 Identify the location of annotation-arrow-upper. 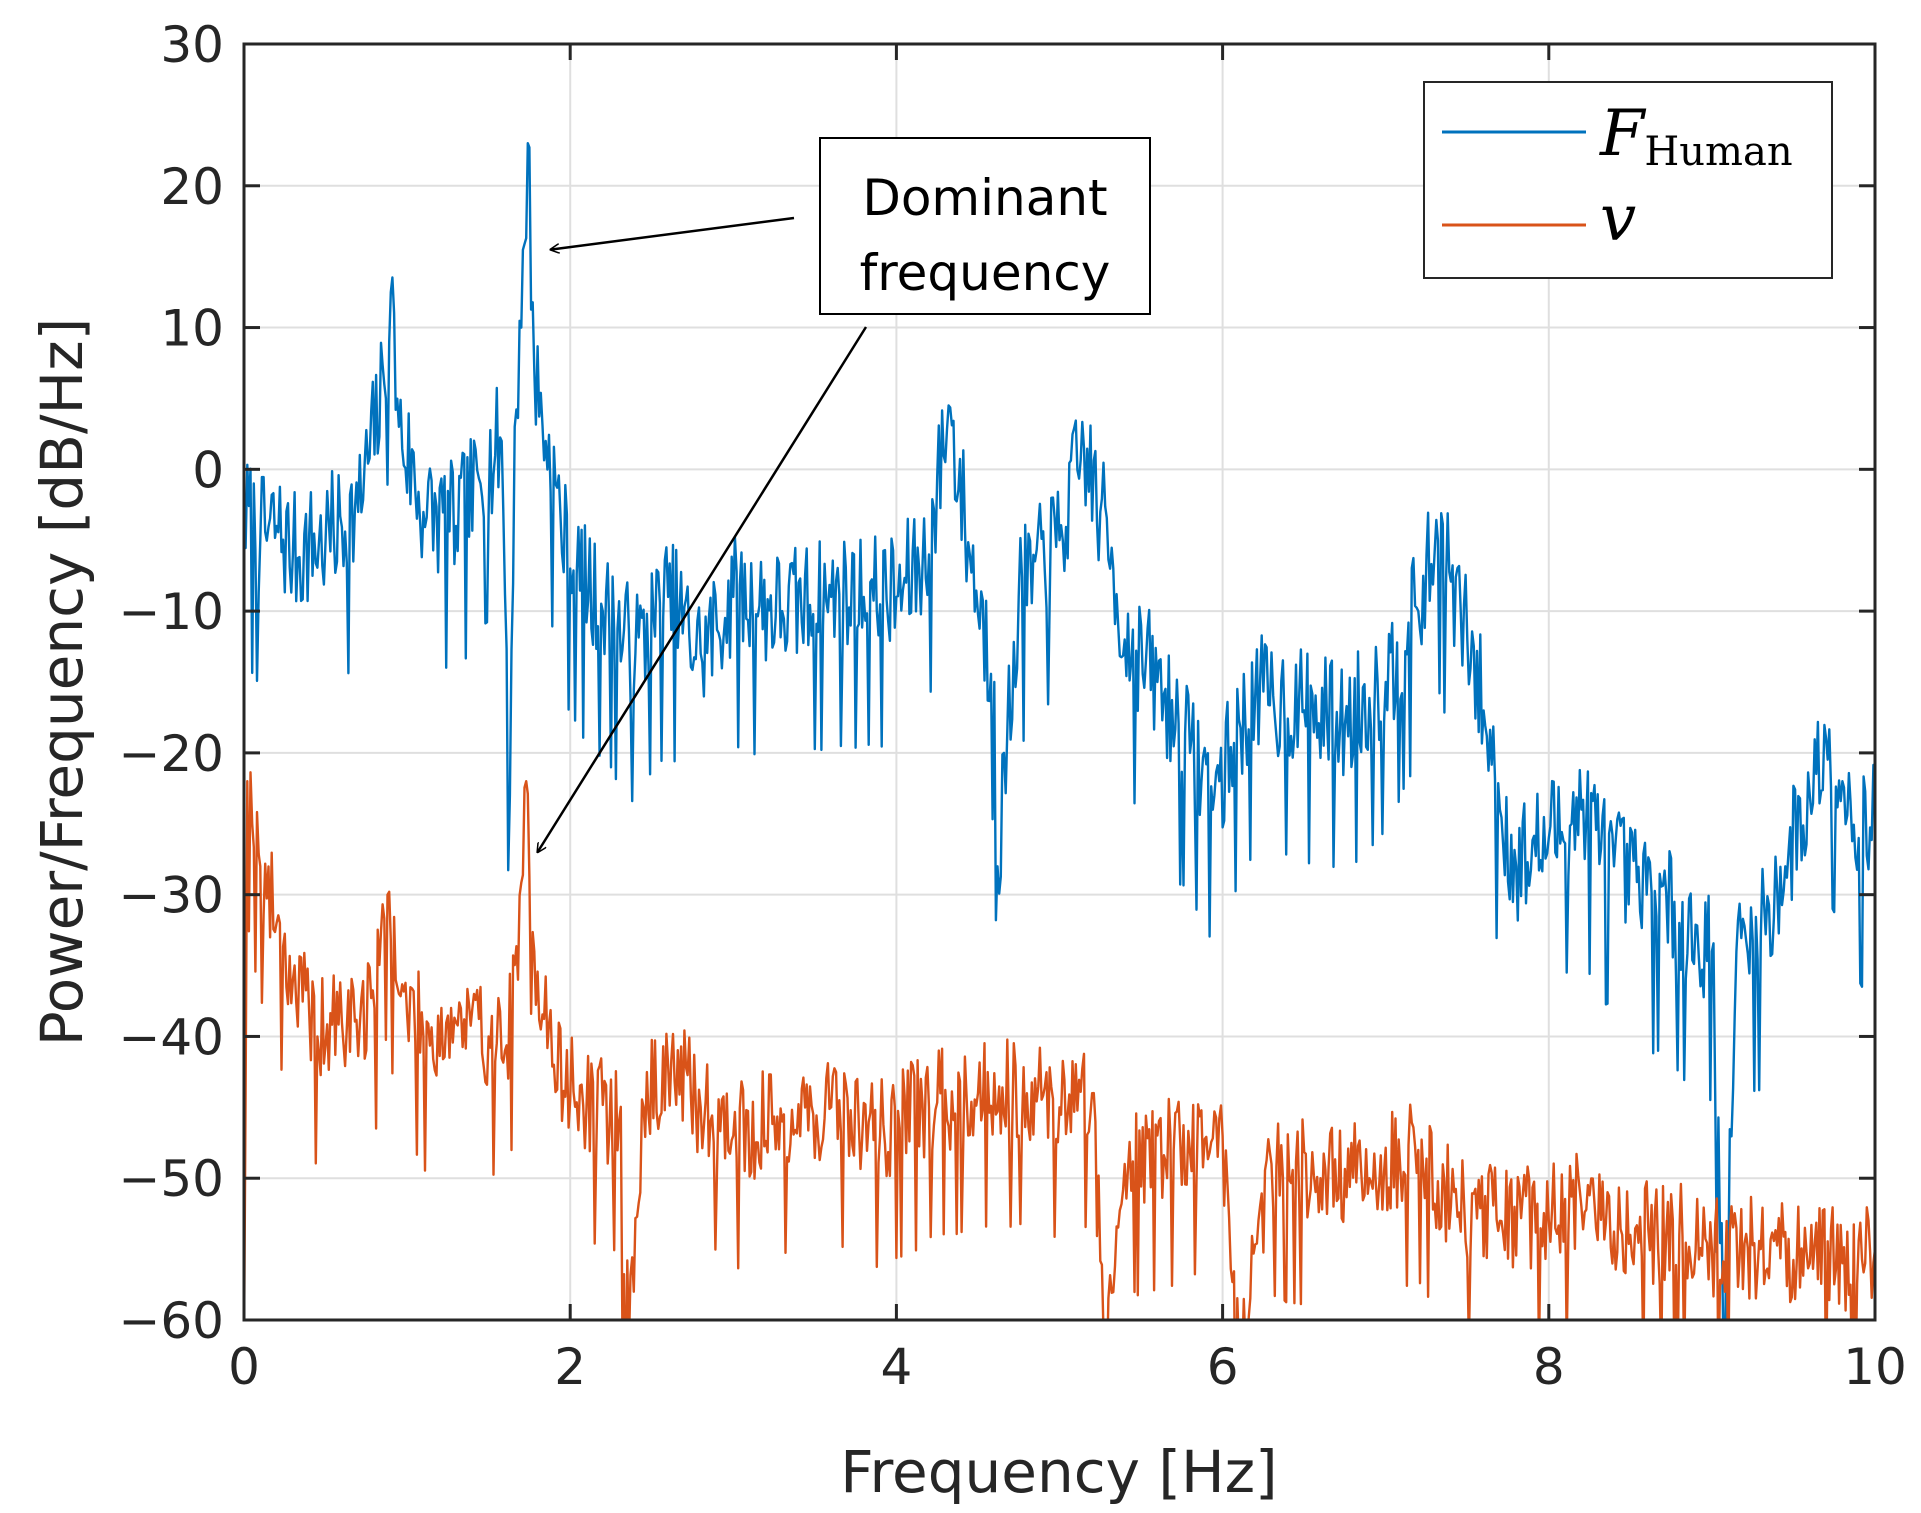
(673, 233).